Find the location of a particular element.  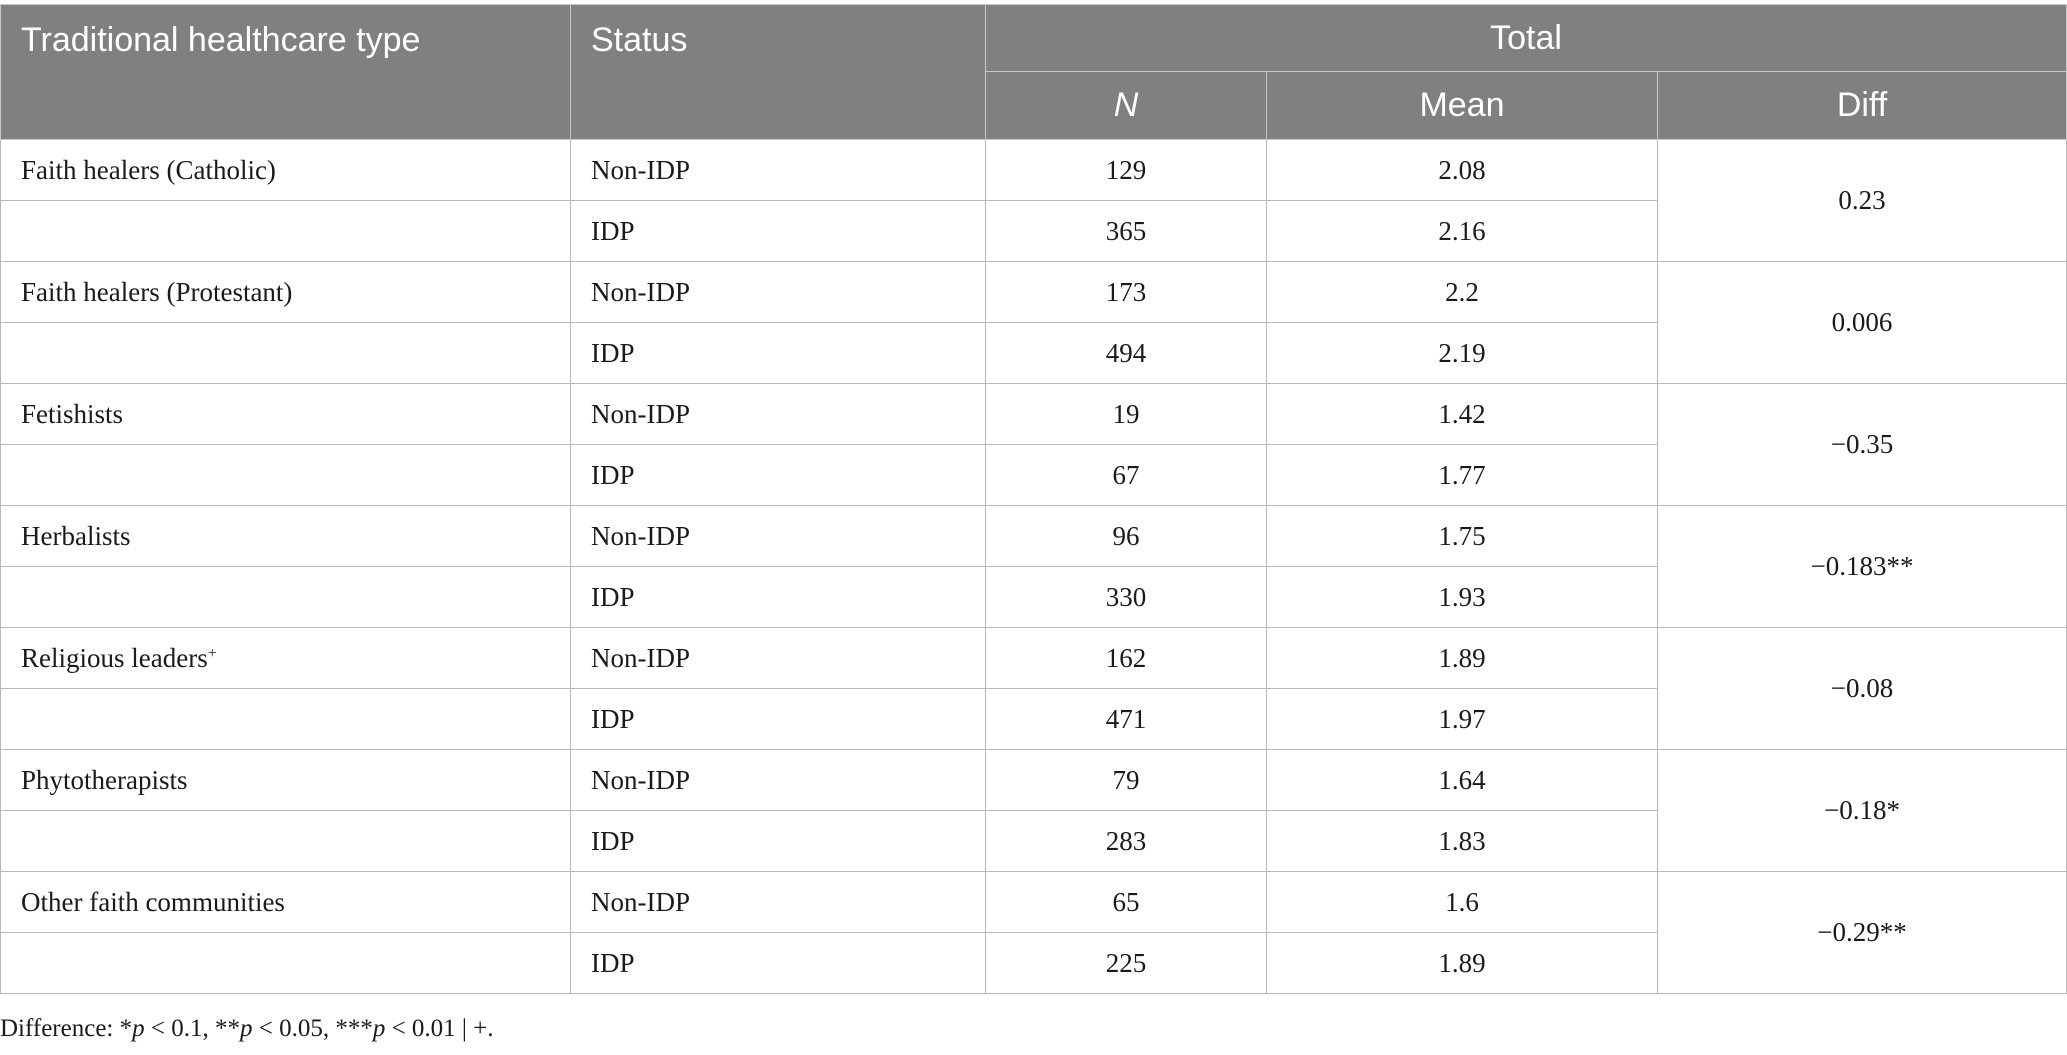

cell-diff: −0.08 is located at coordinates (1861, 688).